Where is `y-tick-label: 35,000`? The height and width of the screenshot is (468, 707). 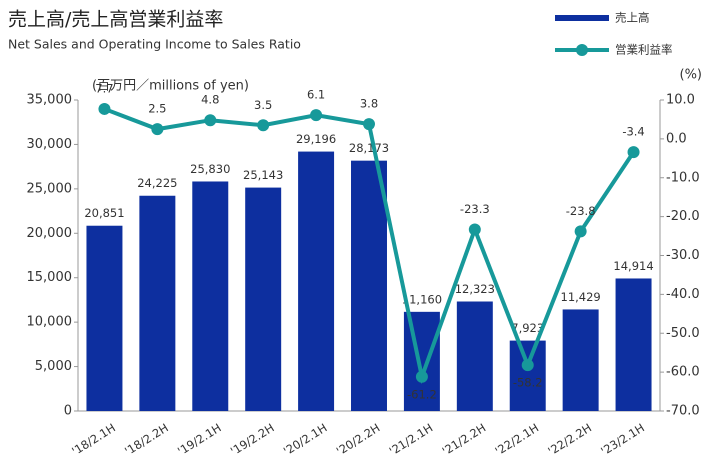 y-tick-label: 35,000 is located at coordinates (50, 100).